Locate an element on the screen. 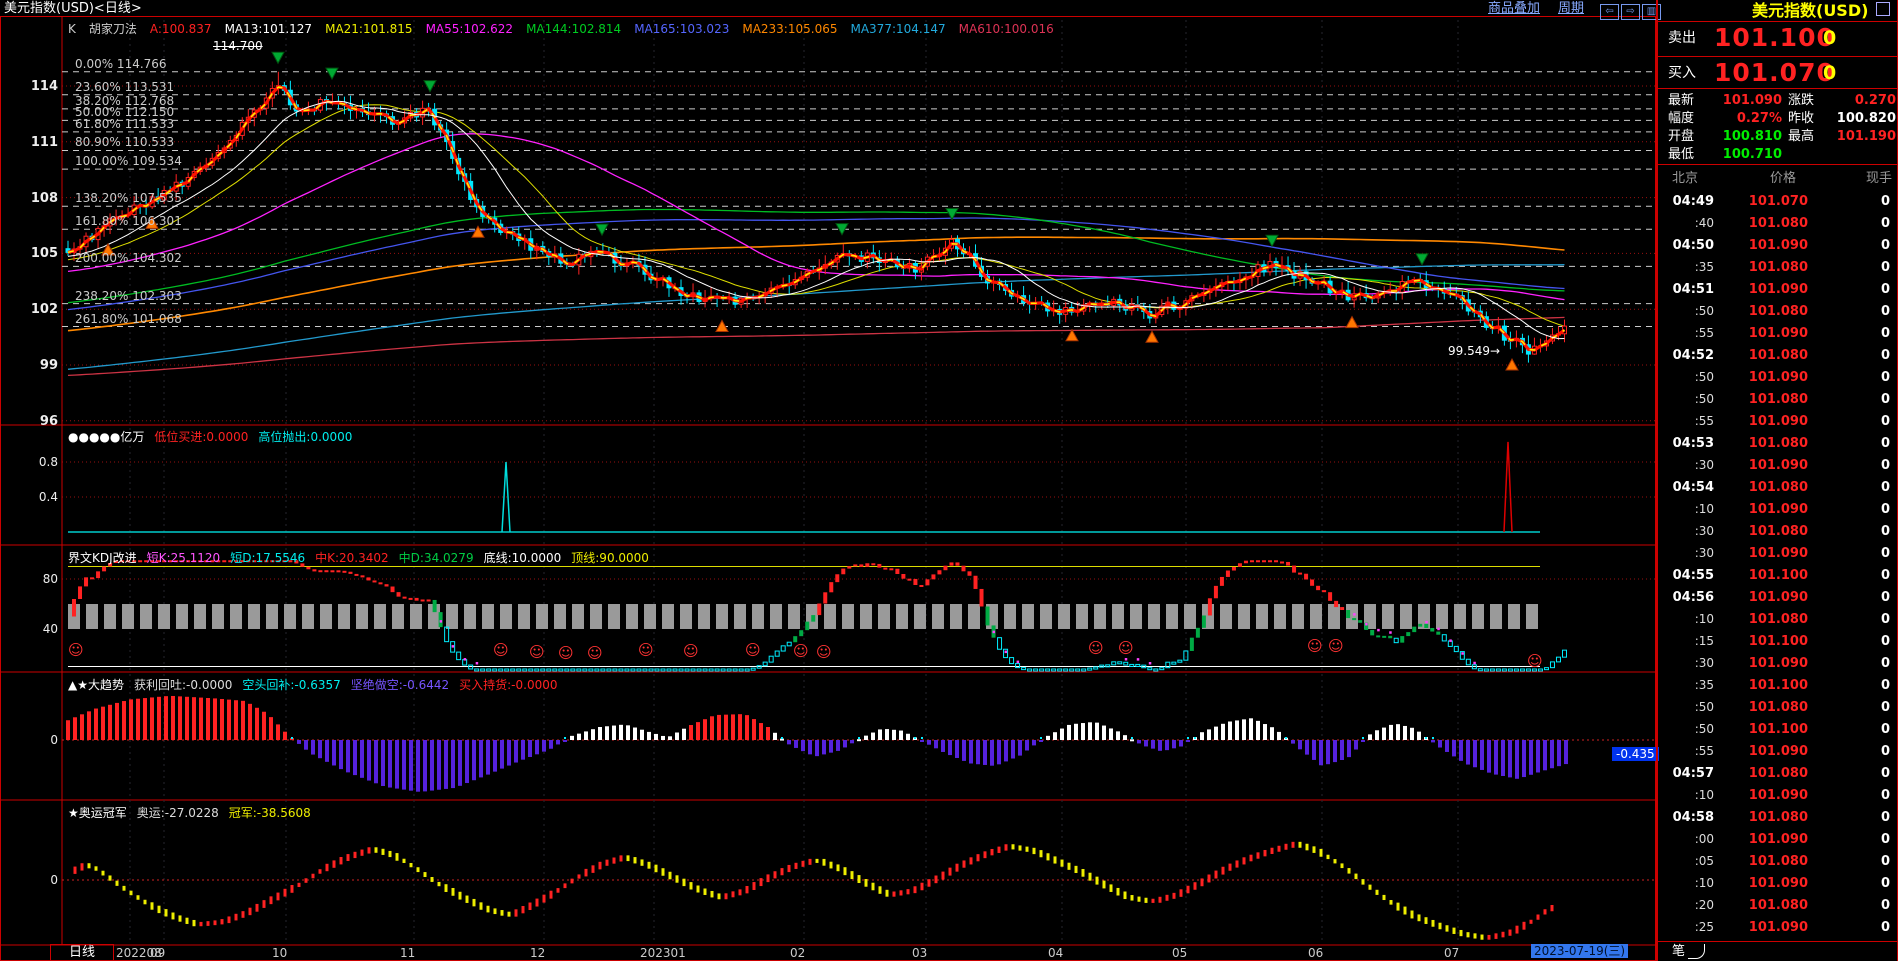  period-box: 日线 is located at coordinates (82, 952).